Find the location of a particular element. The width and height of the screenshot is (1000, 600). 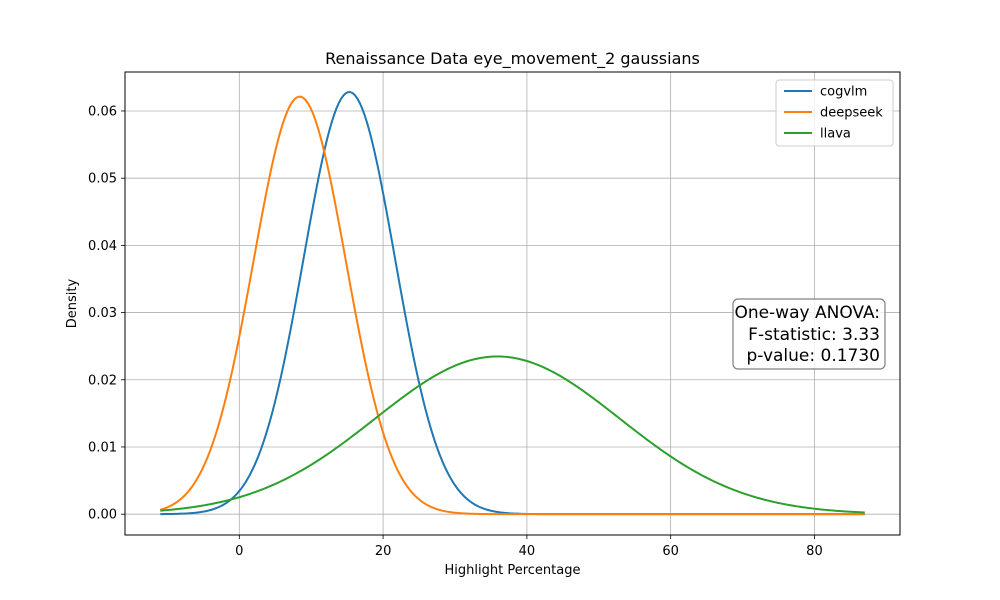

anova-line-3: p-value: 0.1730 is located at coordinates (813, 356).